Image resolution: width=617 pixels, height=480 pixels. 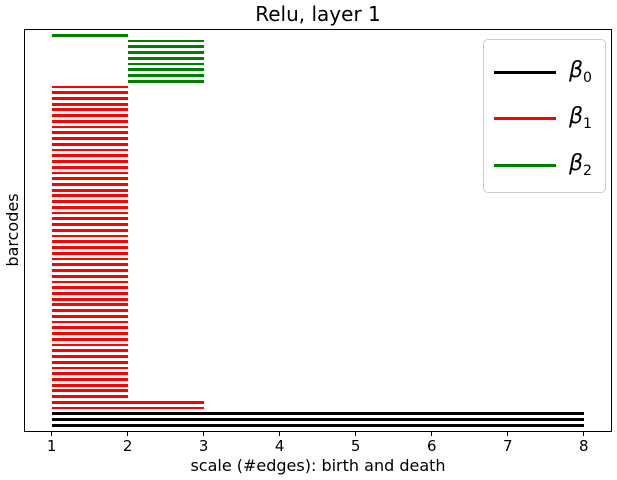 What do you see at coordinates (13, 230) in the screenshot?
I see `y-axis-label: barcodes` at bounding box center [13, 230].